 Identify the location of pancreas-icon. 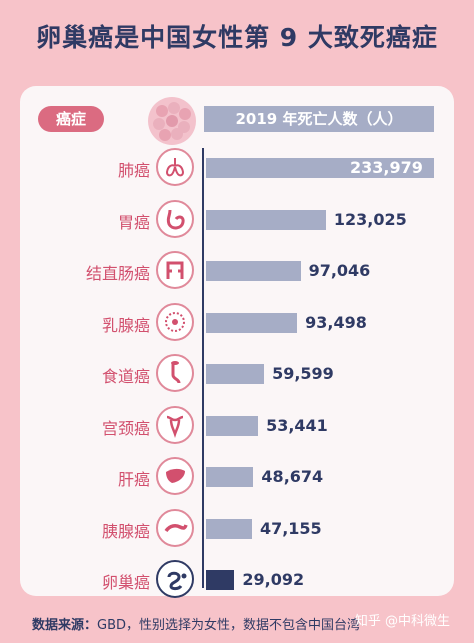
(175, 527).